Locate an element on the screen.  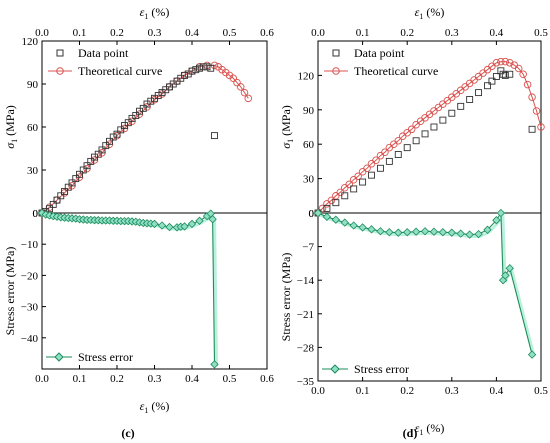
legend-theoretical-marker is located at coordinates (60, 71).